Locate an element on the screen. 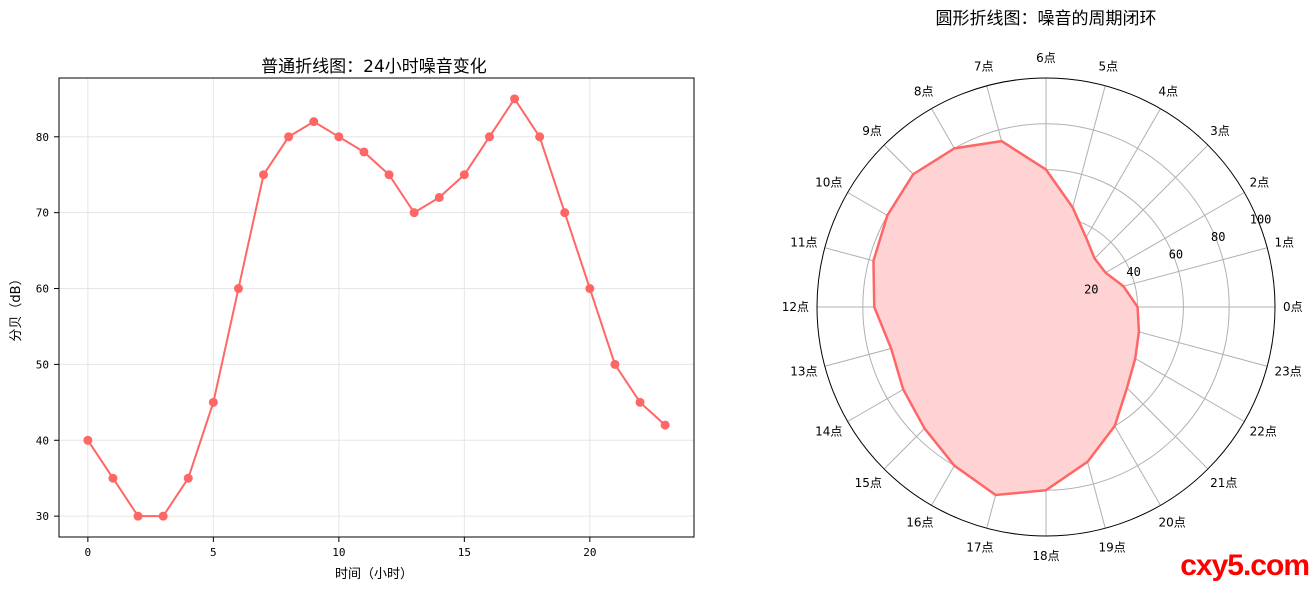 The image size is (1315, 593). polar-angle-label: 11点 is located at coordinates (803, 243).